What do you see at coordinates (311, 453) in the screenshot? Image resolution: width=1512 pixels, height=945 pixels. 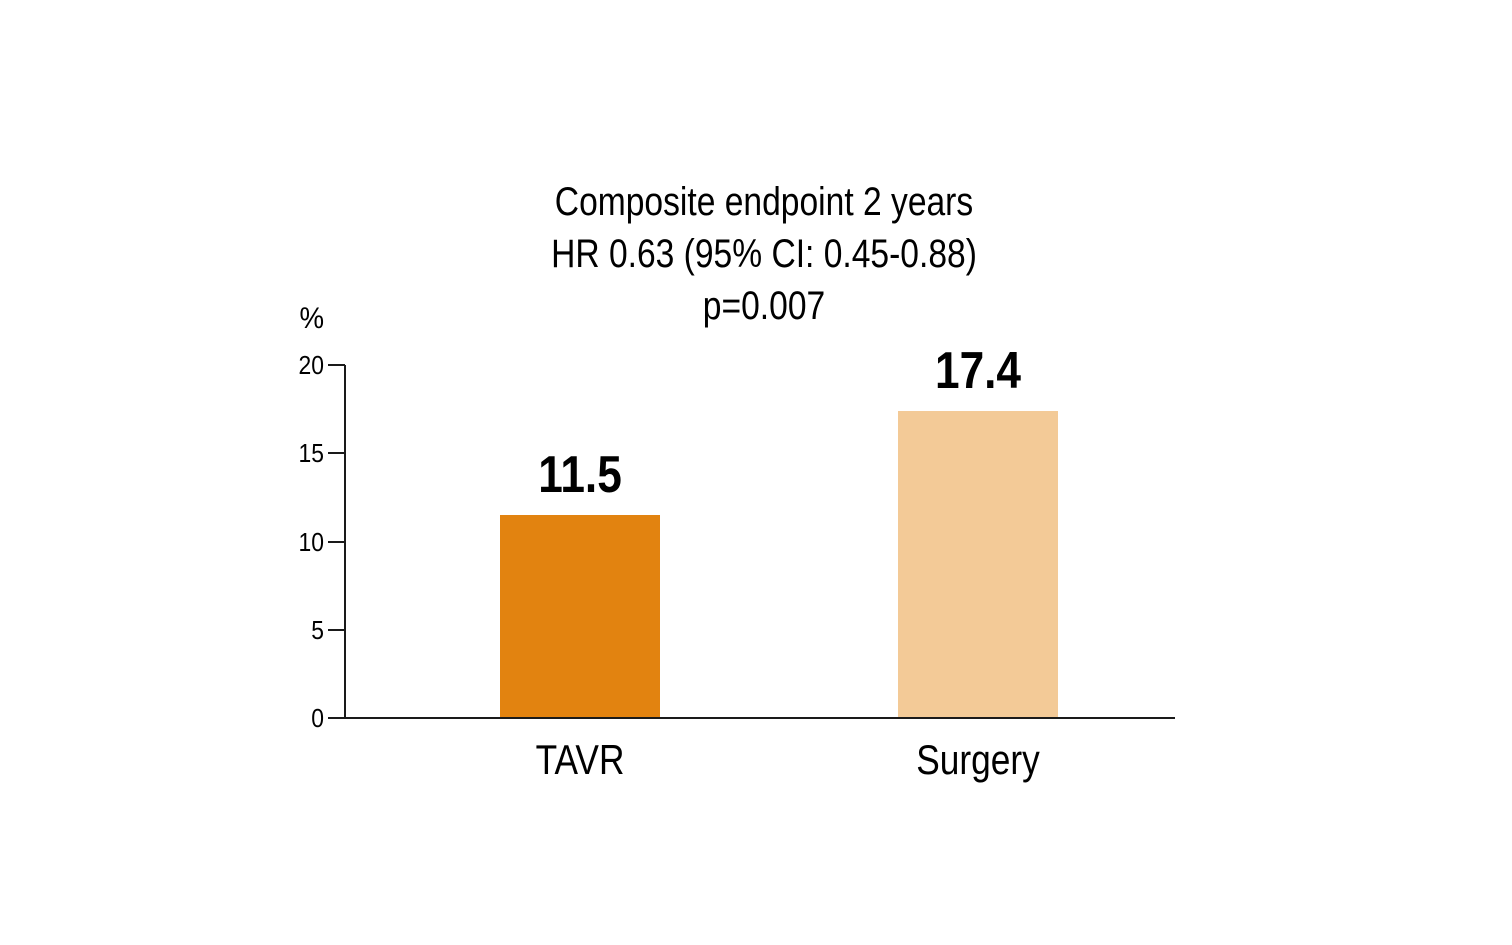 I see `y-tick-label: 15` at bounding box center [311, 453].